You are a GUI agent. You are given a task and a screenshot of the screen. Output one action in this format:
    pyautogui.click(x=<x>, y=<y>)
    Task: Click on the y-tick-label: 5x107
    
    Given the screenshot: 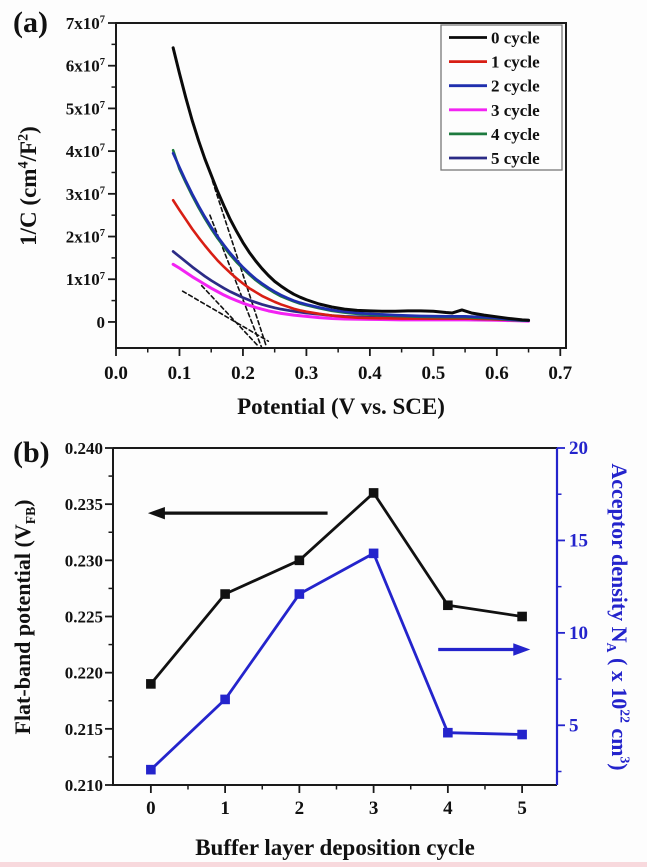 What is the action you would take?
    pyautogui.click(x=86, y=108)
    